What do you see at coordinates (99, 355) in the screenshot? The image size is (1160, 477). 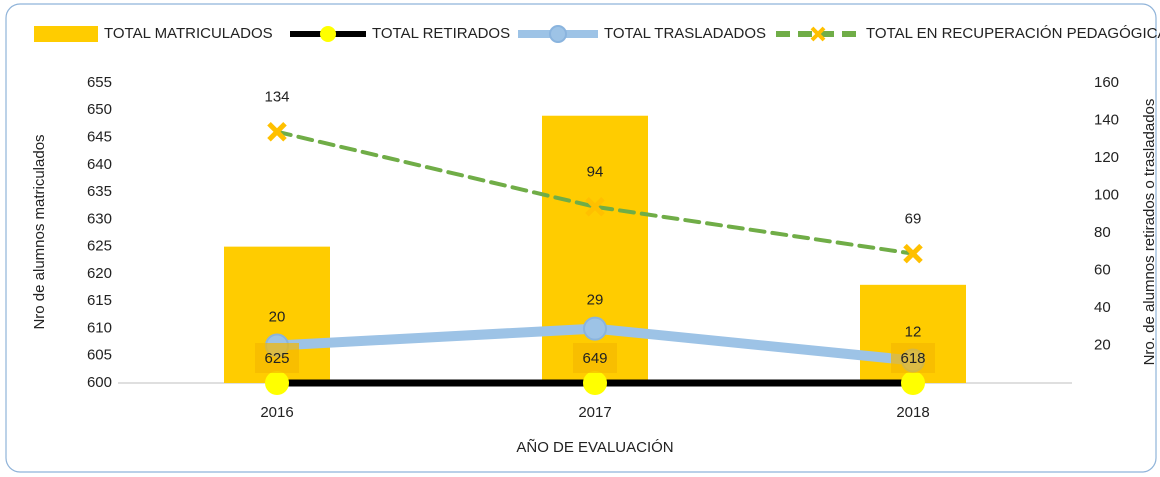 I see `y-tick-label: 605` at bounding box center [99, 355].